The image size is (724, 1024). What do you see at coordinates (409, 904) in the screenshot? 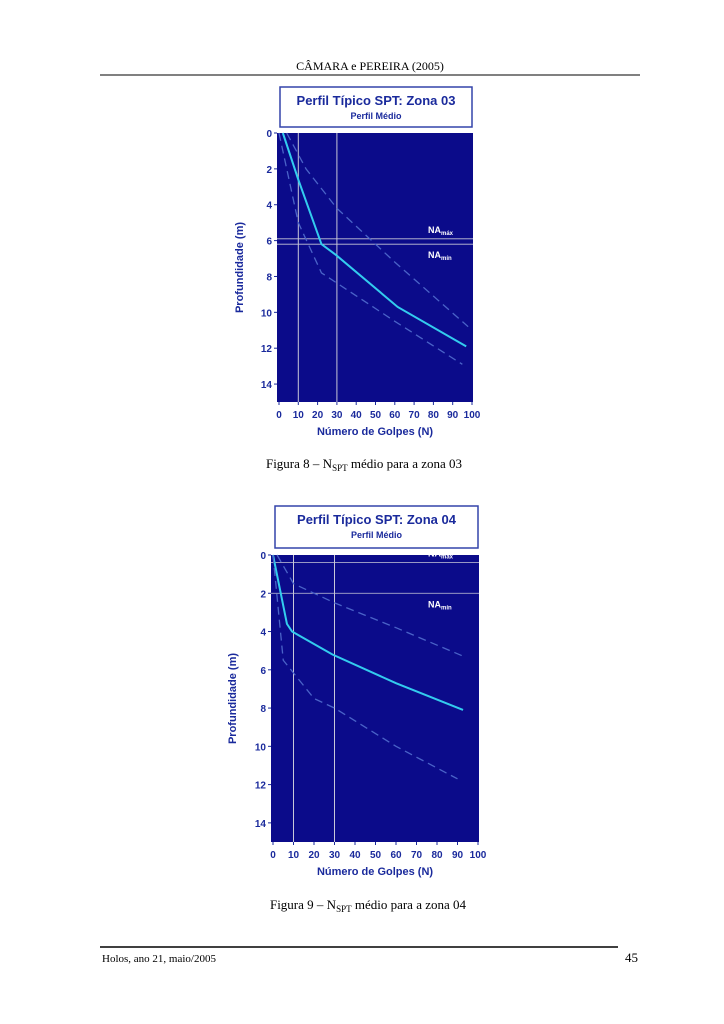
I see `caption-text: médio para a zona 04` at bounding box center [409, 904].